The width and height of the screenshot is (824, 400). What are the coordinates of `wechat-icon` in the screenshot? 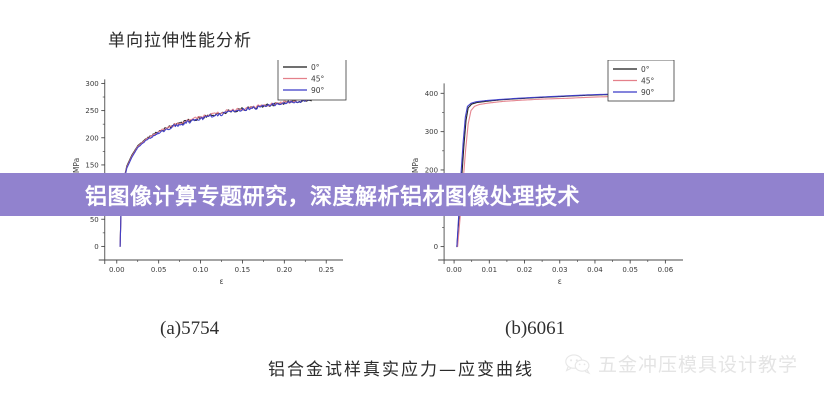 It's located at (578, 364).